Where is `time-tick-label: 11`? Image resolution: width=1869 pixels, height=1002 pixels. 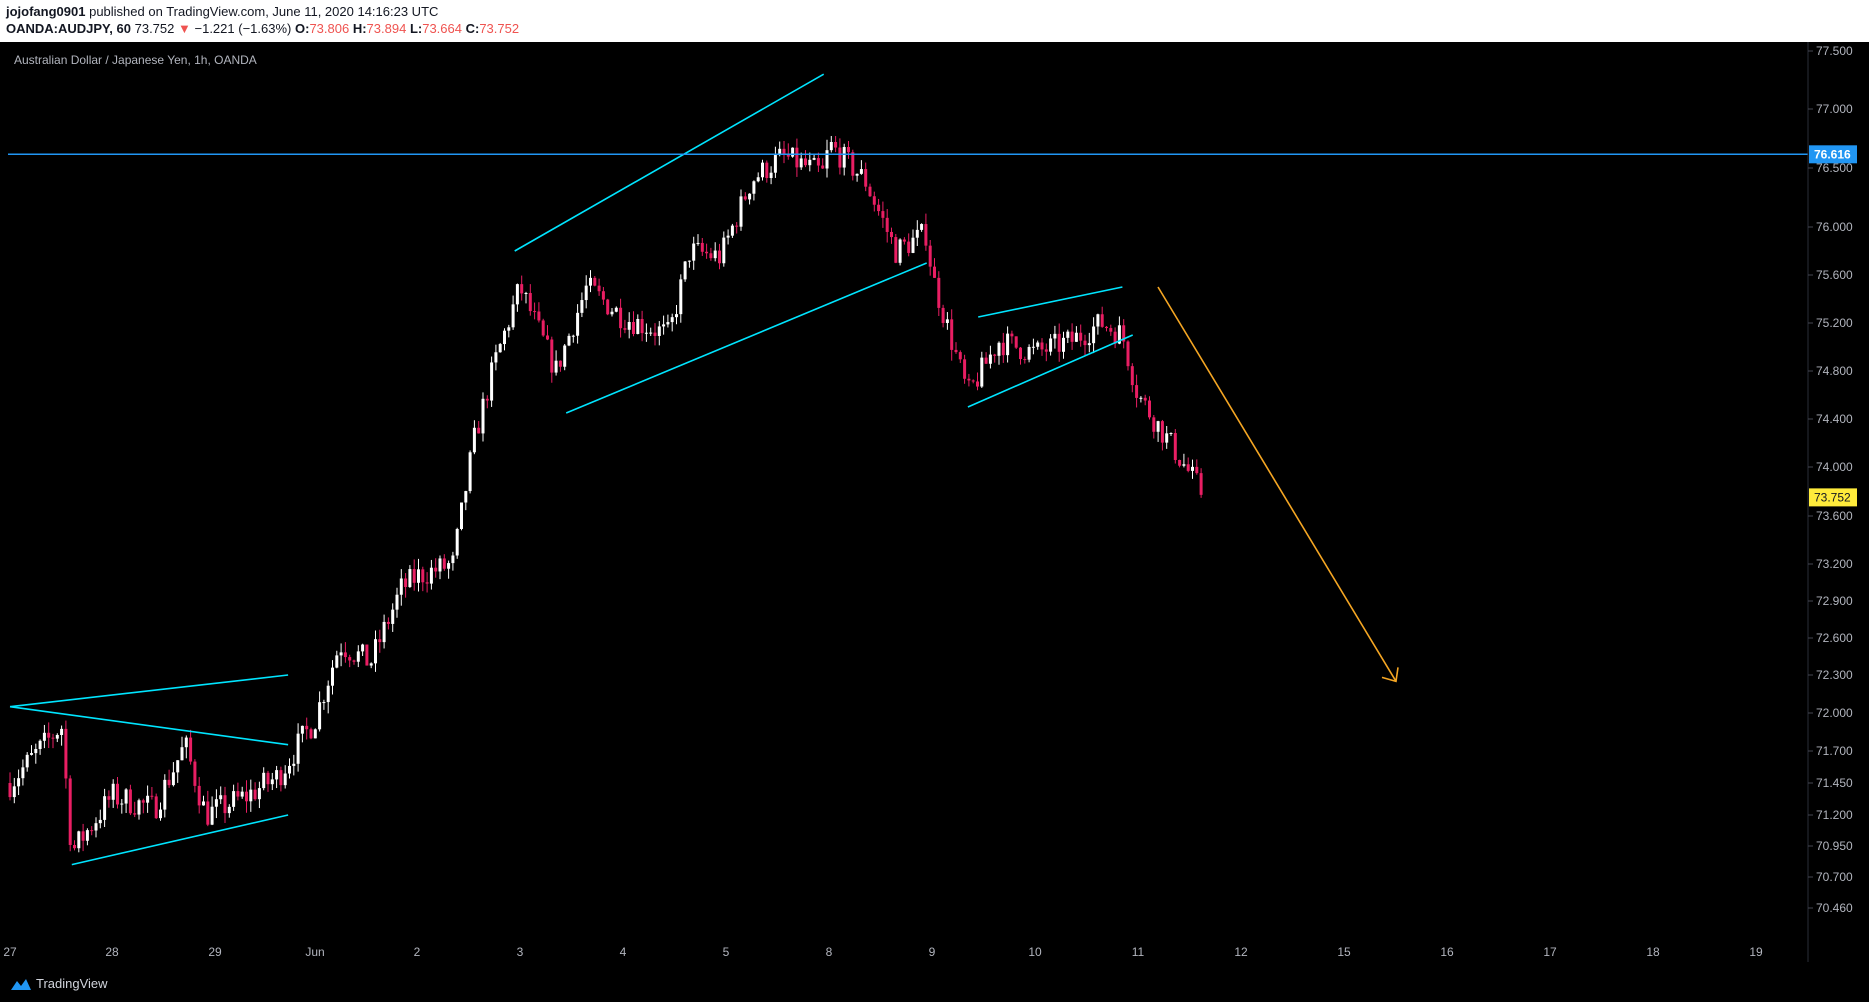 time-tick-label: 11 is located at coordinates (1138, 952).